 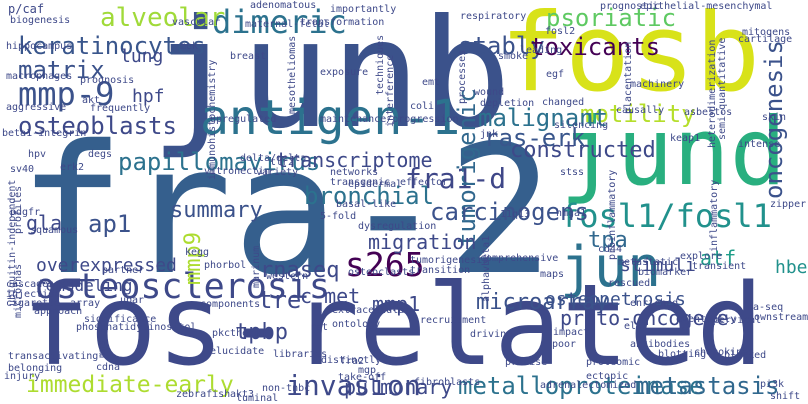 What do you see at coordinates (72, 167) in the screenshot?
I see `cloud-word: erk2` at bounding box center [72, 167].